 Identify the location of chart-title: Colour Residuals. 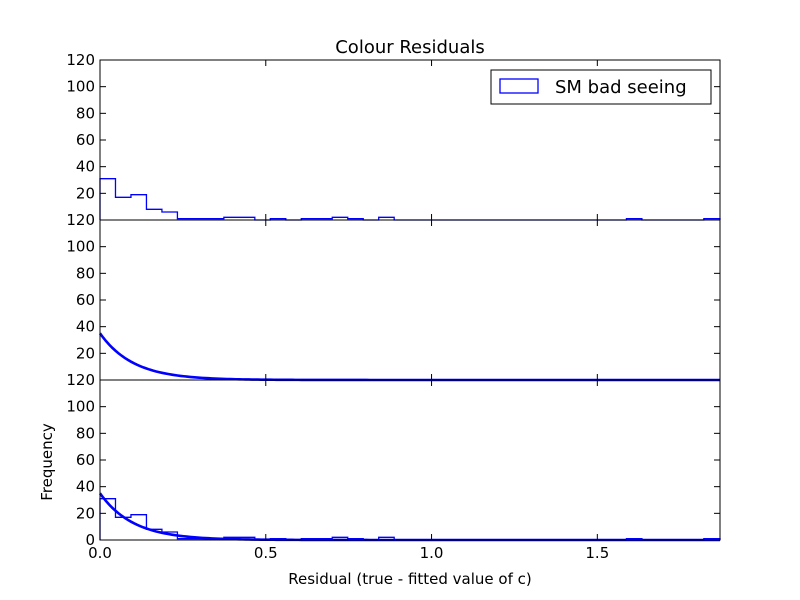
(410, 47).